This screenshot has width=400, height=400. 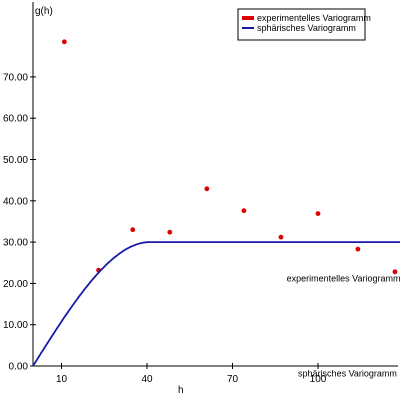 What do you see at coordinates (314, 18) in the screenshot?
I see `legend-entry: experimentelles Variogramm` at bounding box center [314, 18].